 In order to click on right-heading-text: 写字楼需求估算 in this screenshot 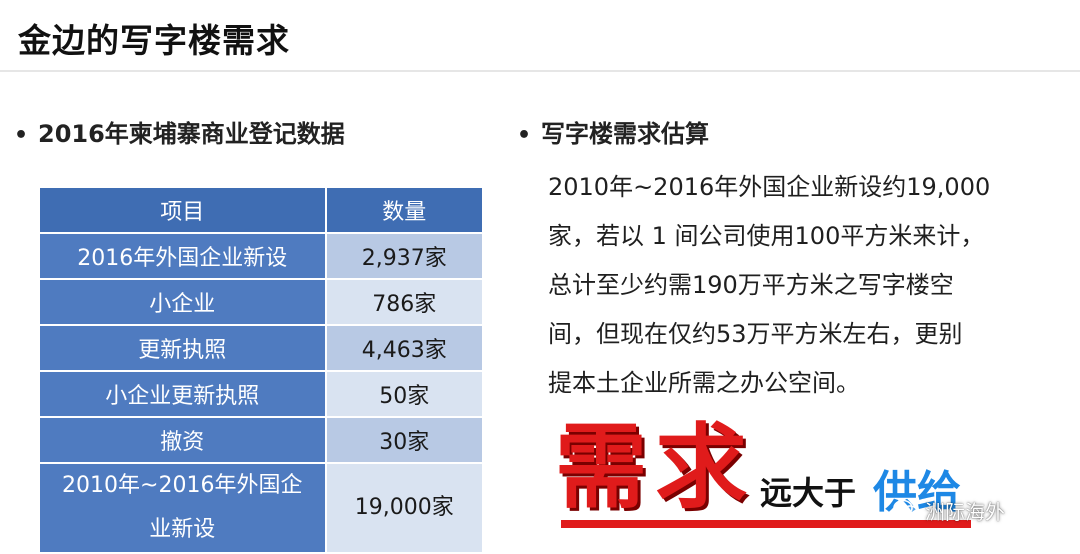, I will do `click(625, 134)`.